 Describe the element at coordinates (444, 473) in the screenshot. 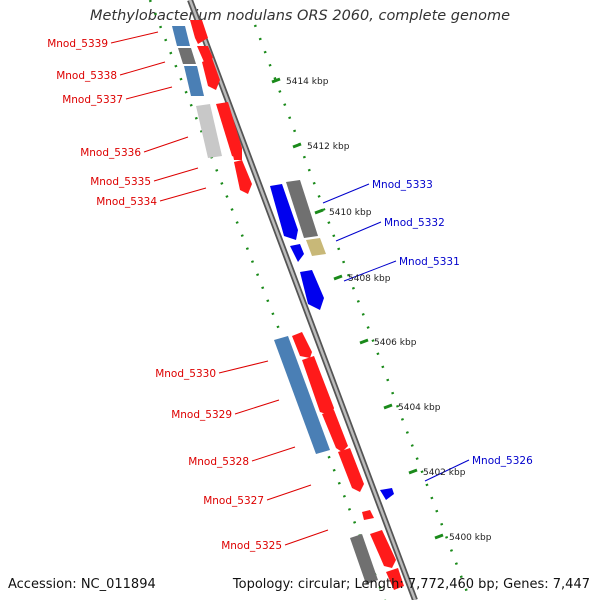

I see `kbp-tick-label: 5402 kbp` at that location.